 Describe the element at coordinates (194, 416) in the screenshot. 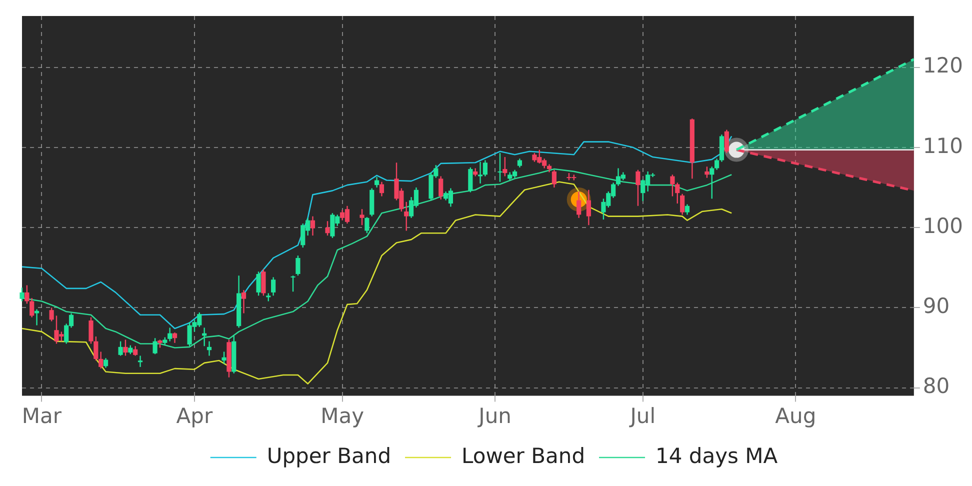

I see `x-tick-label: Apr` at that location.